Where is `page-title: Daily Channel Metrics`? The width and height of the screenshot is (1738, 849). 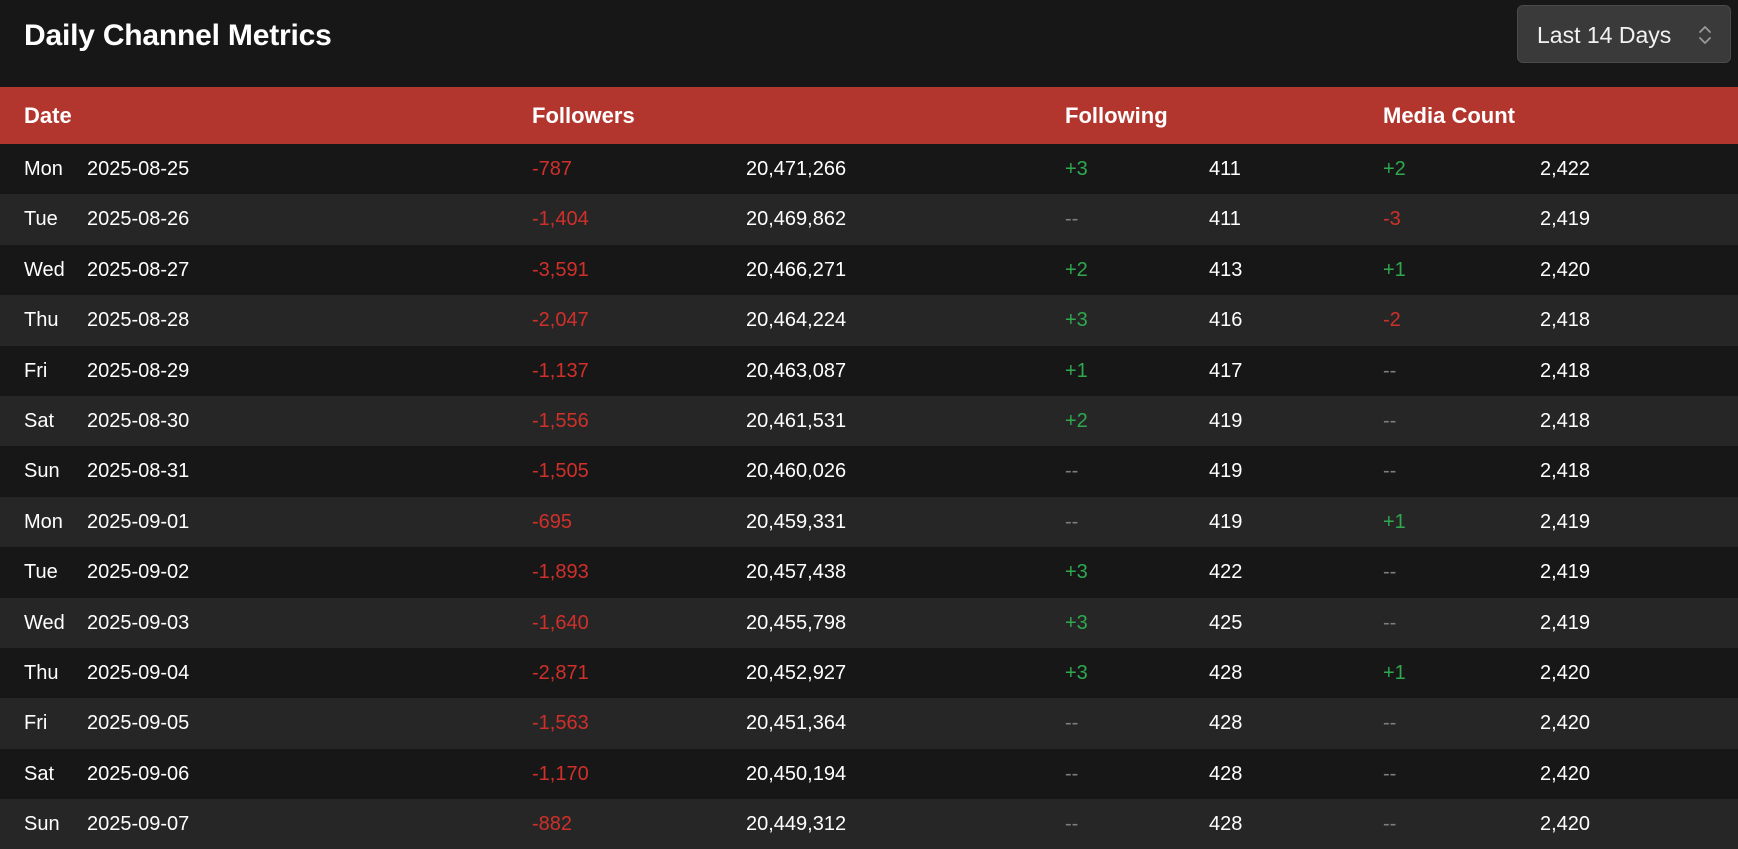 page-title: Daily Channel Metrics is located at coordinates (178, 35).